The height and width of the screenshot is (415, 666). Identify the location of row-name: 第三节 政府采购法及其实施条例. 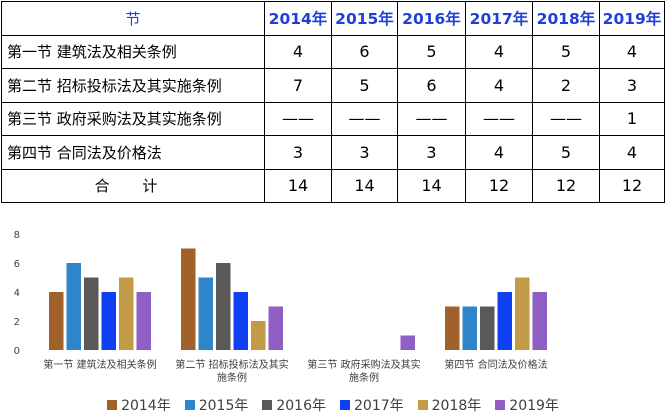
(133, 118).